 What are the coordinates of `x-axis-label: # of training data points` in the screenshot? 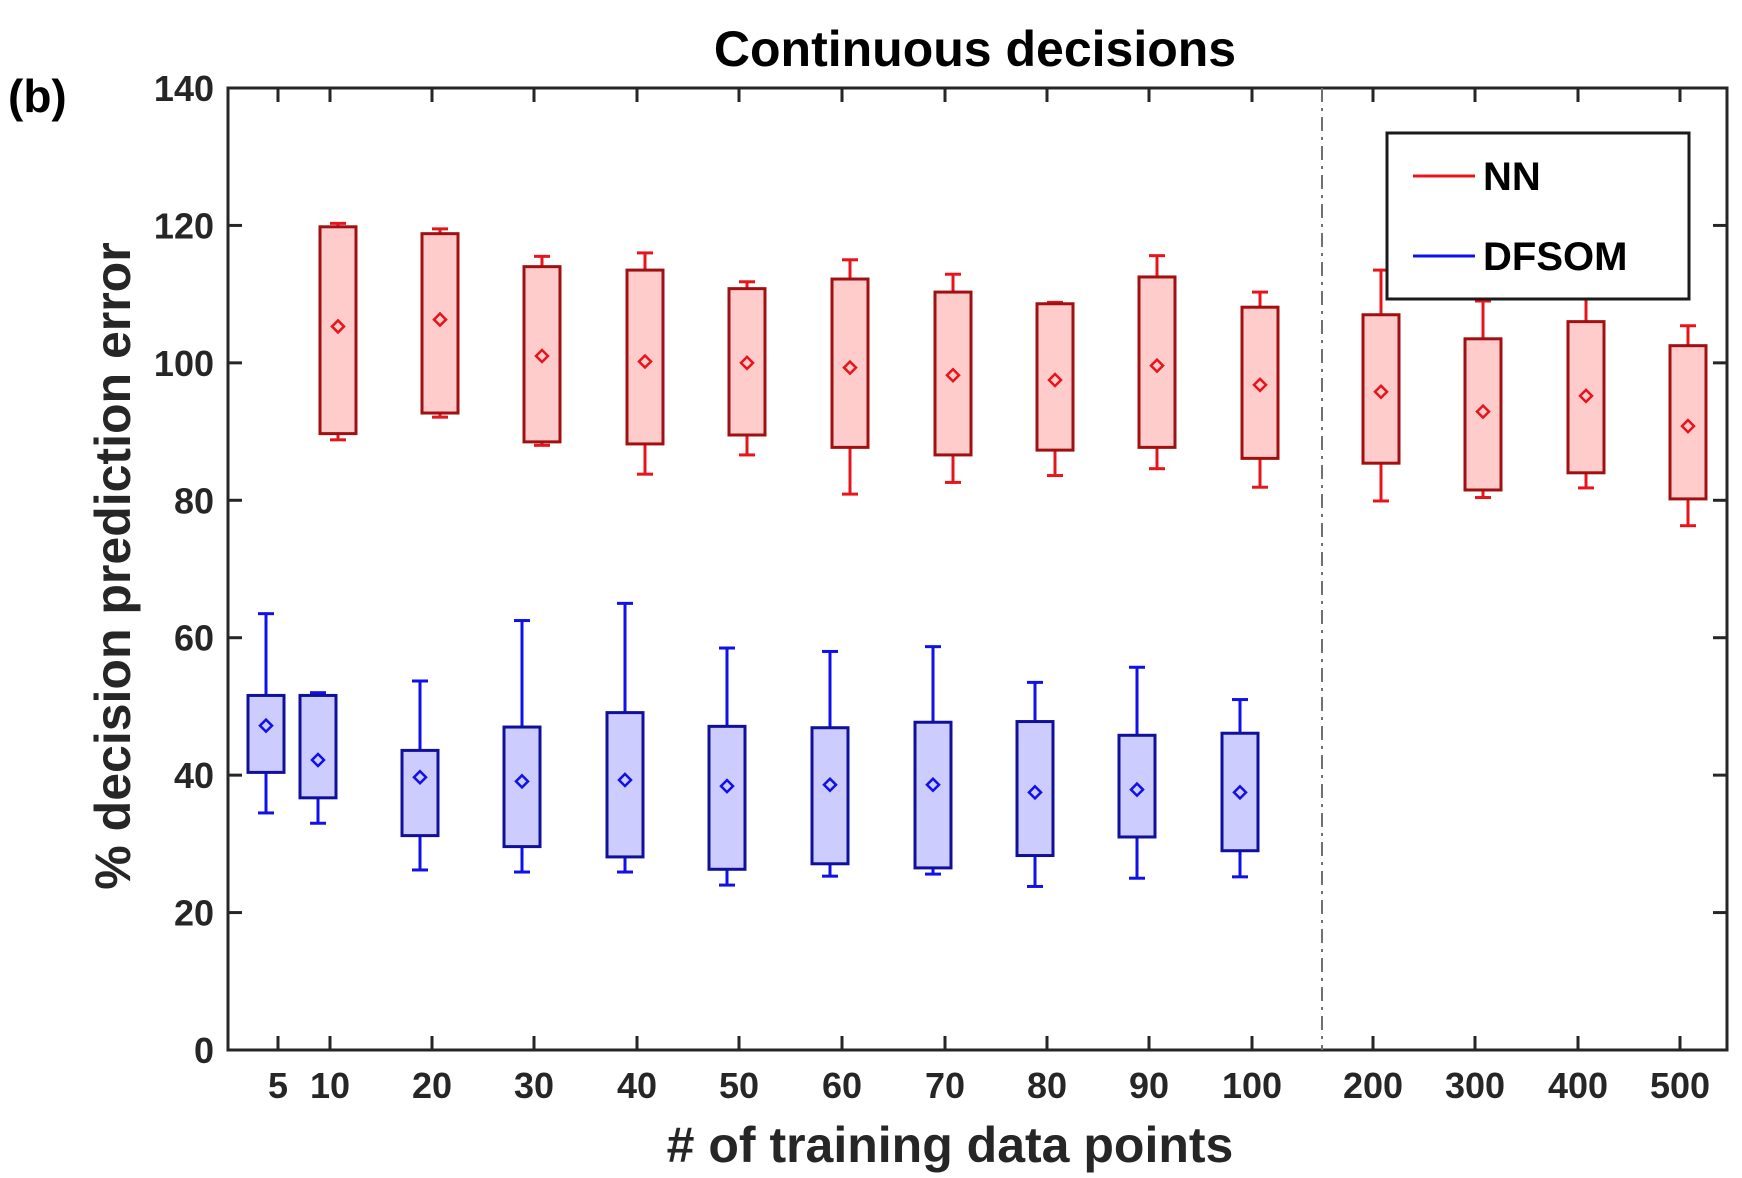 It's located at (950, 1145).